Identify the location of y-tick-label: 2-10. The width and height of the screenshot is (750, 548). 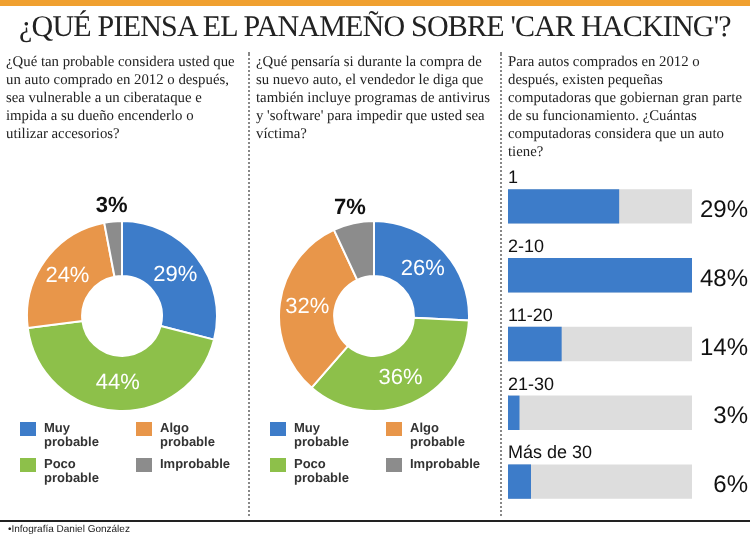
(526, 245).